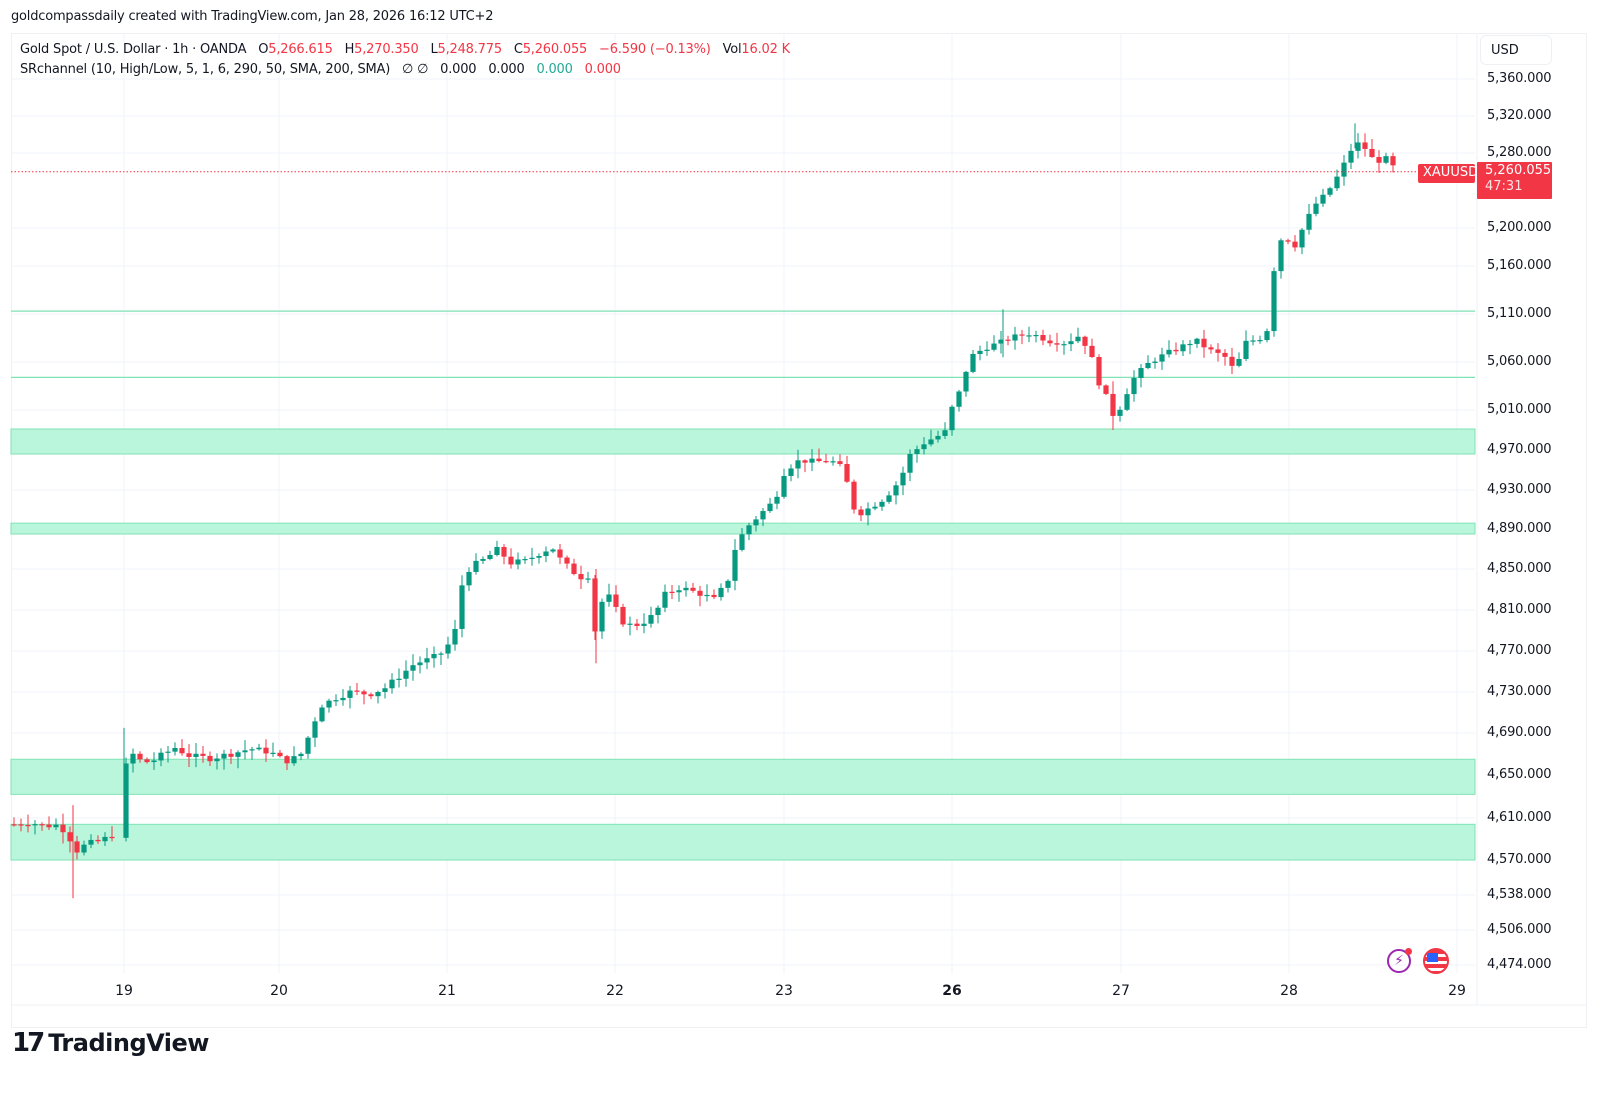 Image resolution: width=1600 pixels, height=1096 pixels. I want to click on currency-selector: USD, so click(1516, 50).